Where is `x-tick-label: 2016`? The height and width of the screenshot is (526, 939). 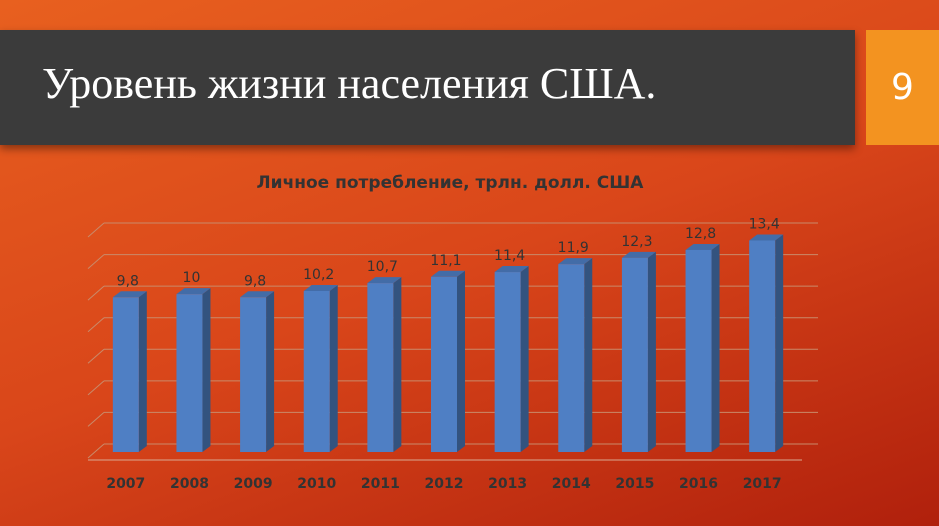
x-tick-label: 2016 is located at coordinates (698, 484).